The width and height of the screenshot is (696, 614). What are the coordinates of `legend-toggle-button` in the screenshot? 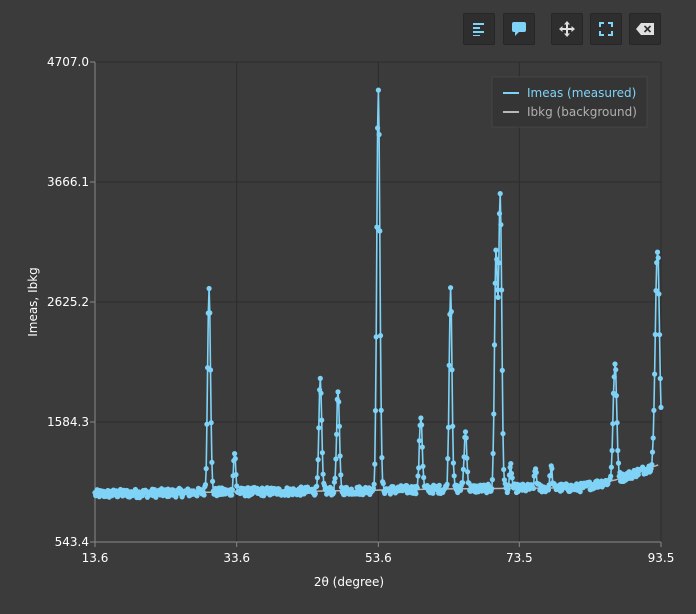 It's located at (479, 29).